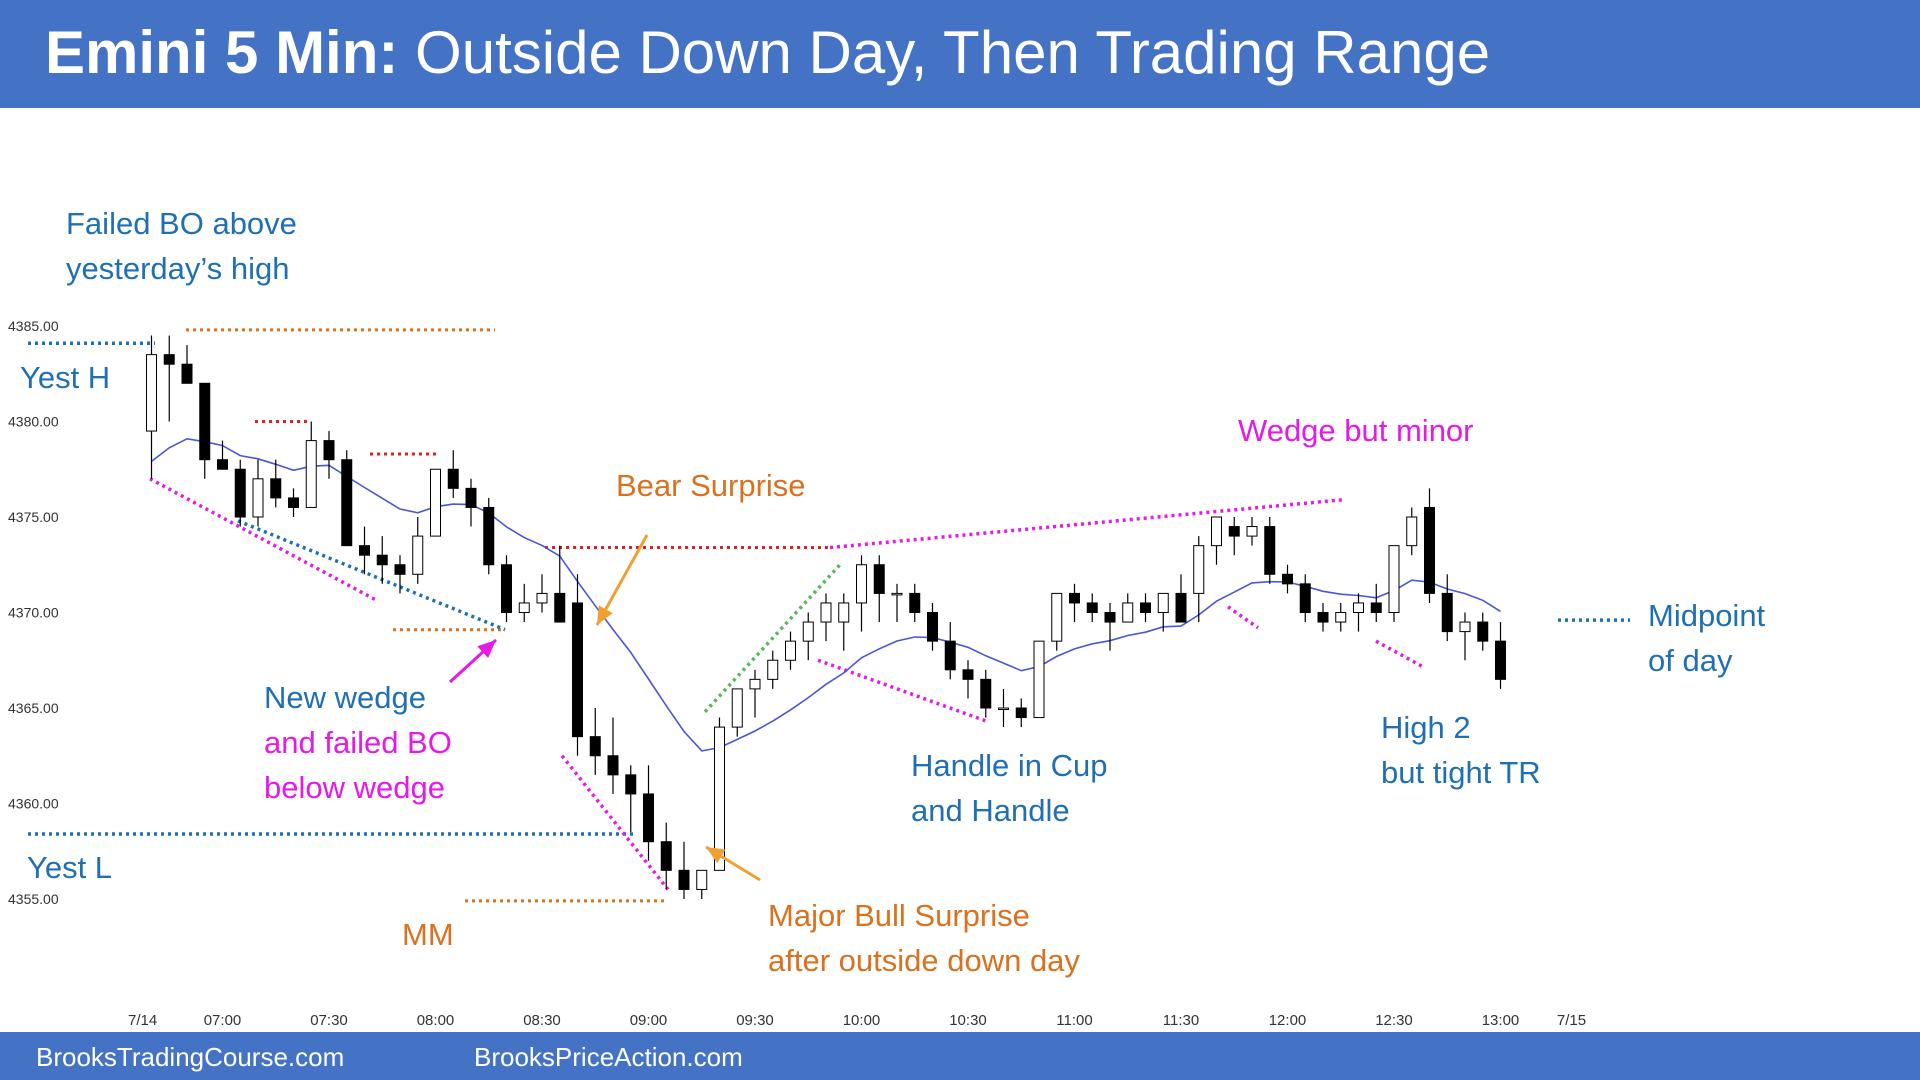 The width and height of the screenshot is (1920, 1080). I want to click on title-rest: Outside Down Day, Then Trading Range, so click(953, 52).